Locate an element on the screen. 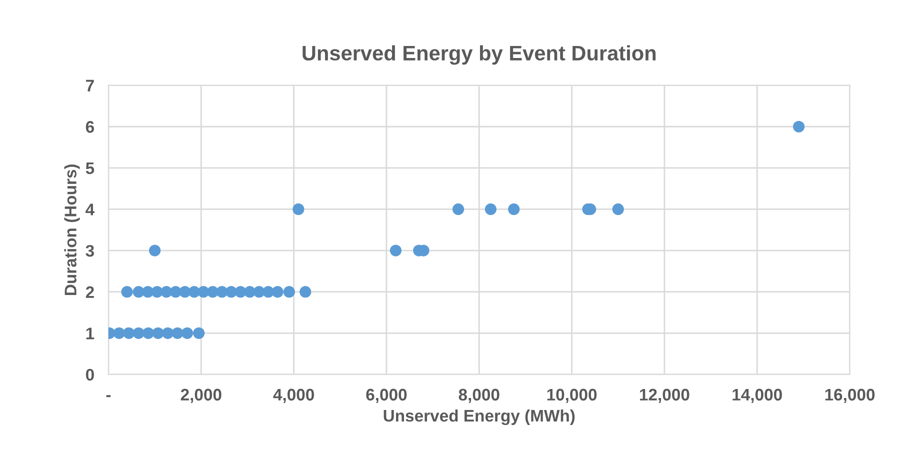  x-tick-label: - is located at coordinates (108, 396).